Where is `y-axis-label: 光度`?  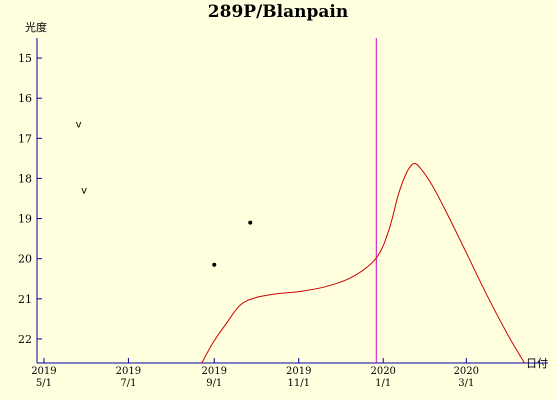
y-axis-label: 光度 is located at coordinates (36, 27).